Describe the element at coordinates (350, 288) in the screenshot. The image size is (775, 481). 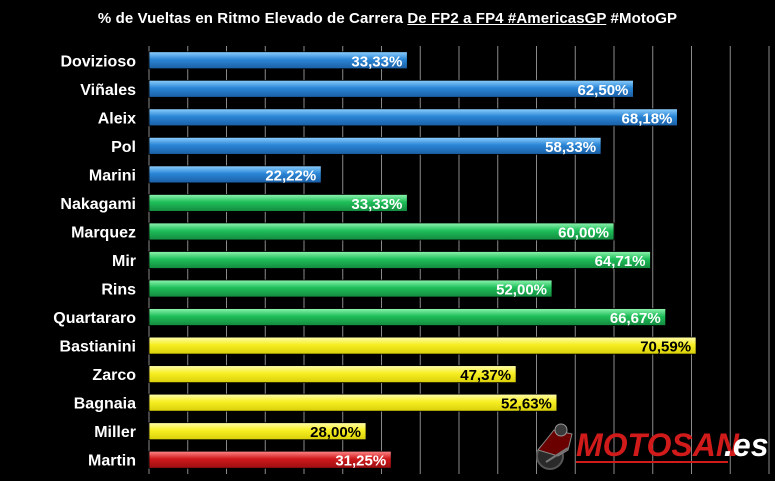
I see `bar-rins` at that location.